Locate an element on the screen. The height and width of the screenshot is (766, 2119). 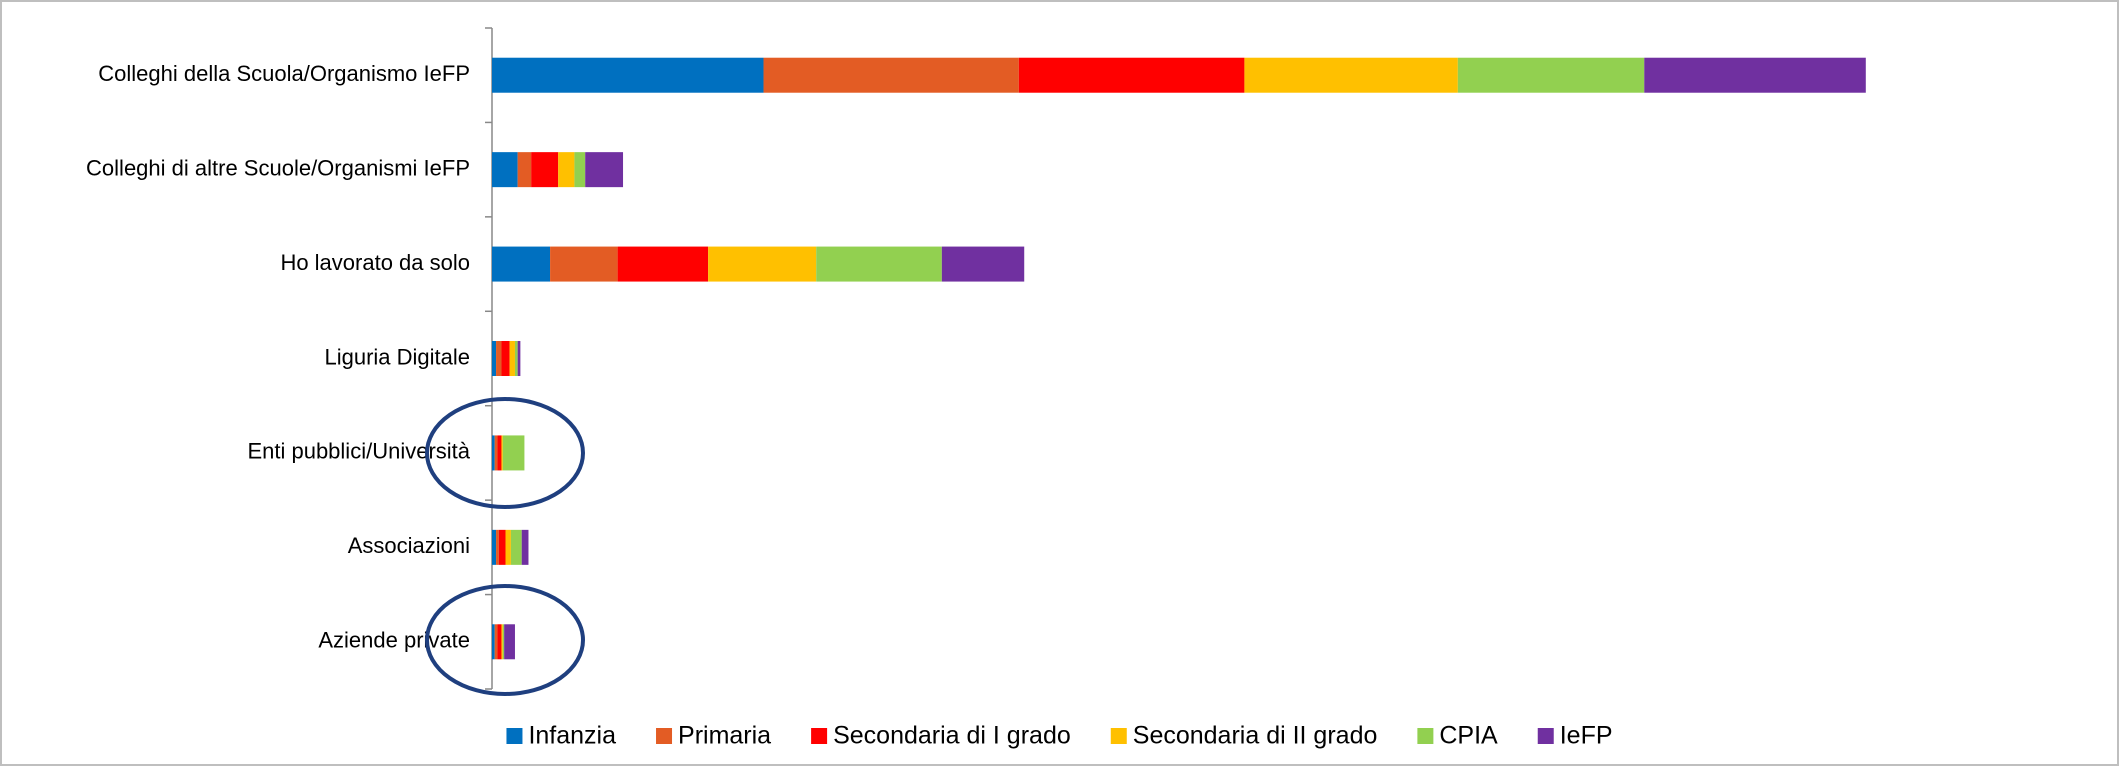
category-label: Ho lavorato da solo is located at coordinates (375, 262).